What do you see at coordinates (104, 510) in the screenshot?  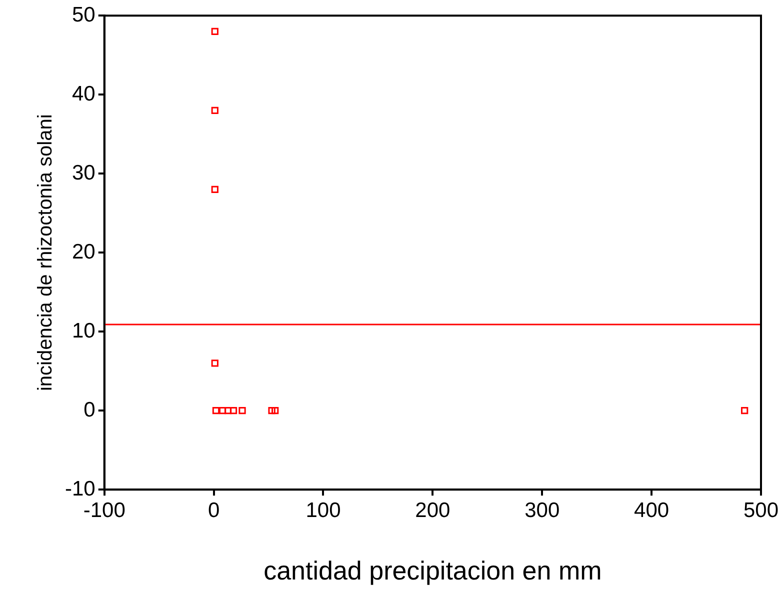 I see `x-tick-label: -100` at bounding box center [104, 510].